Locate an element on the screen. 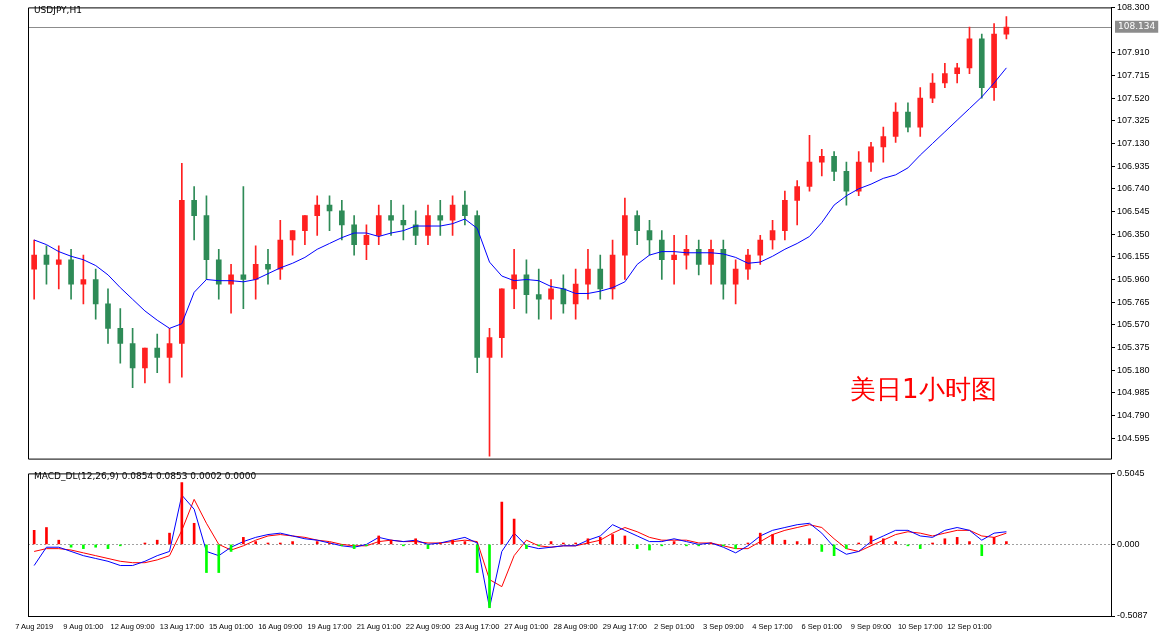 This screenshot has width=1170, height=633. y-tick-label: 105.570 is located at coordinates (1133, 324).